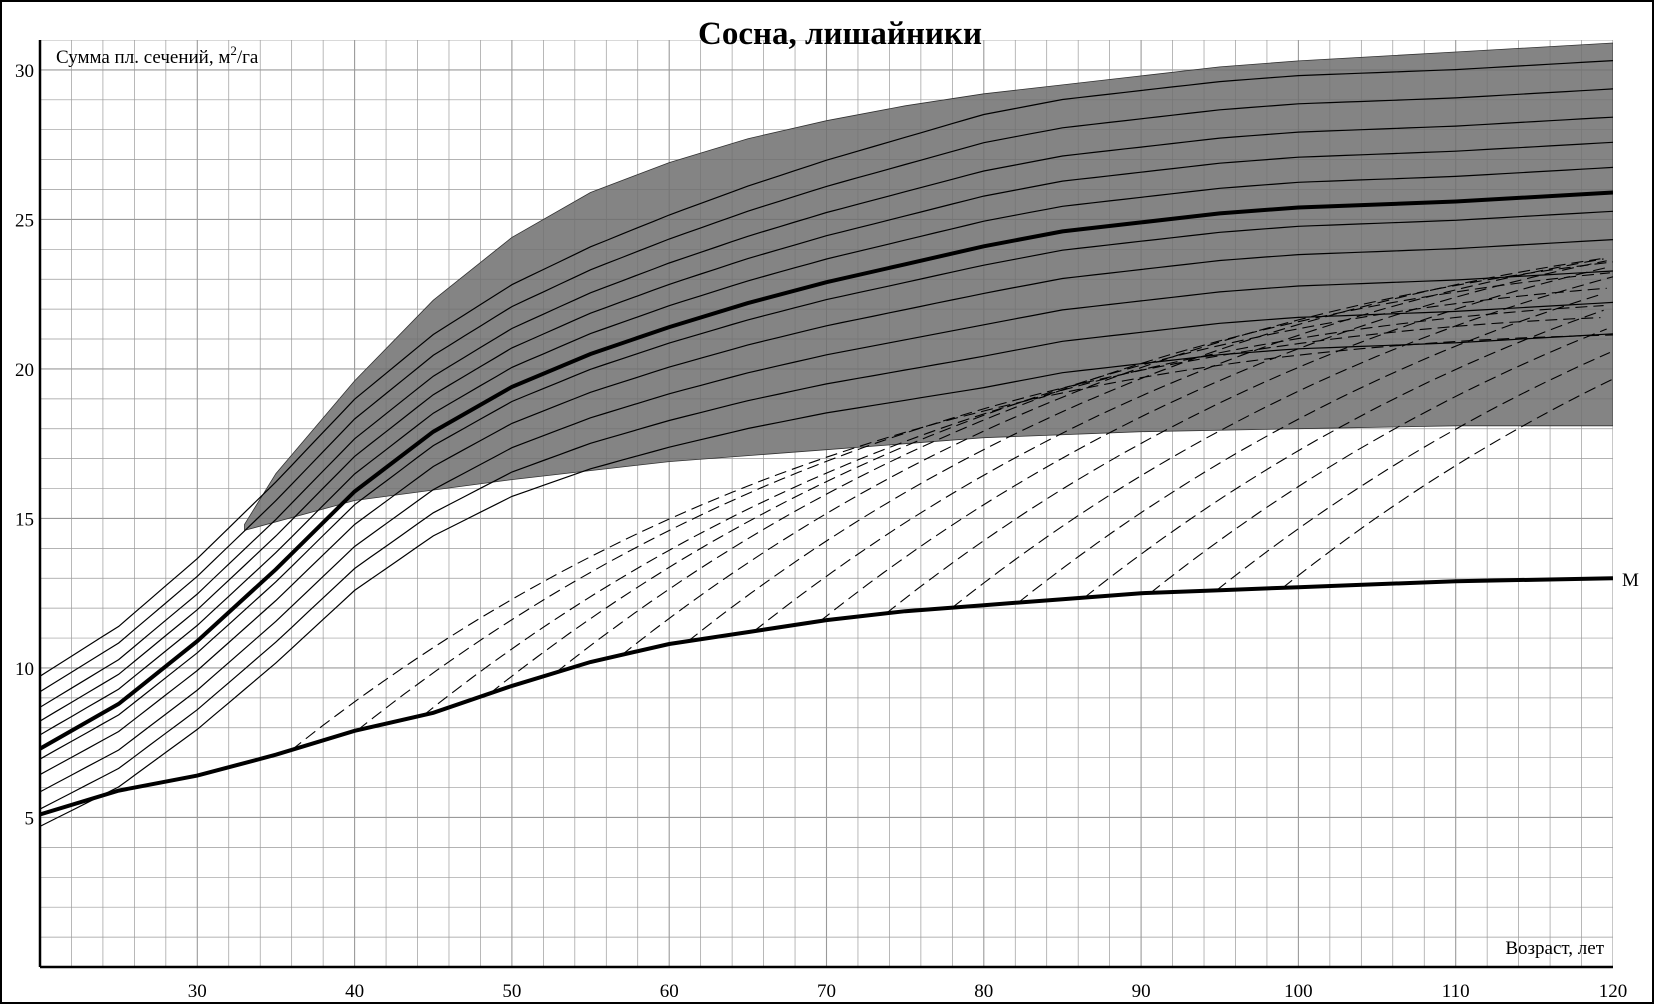 This screenshot has height=1004, width=1654. I want to click on y-tick-label: 5, so click(30, 818).